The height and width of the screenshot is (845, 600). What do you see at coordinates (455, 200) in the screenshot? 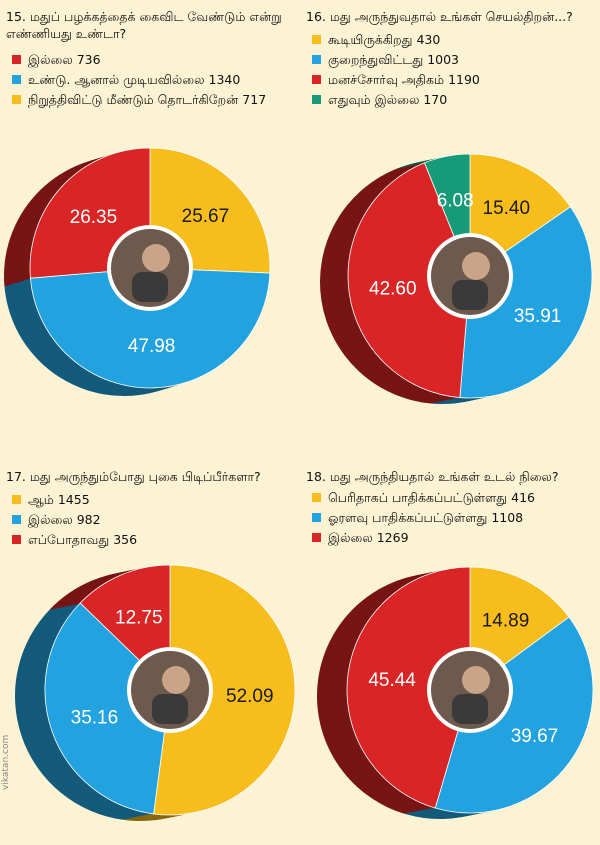
I see `slice-value-label: 6.08` at bounding box center [455, 200].